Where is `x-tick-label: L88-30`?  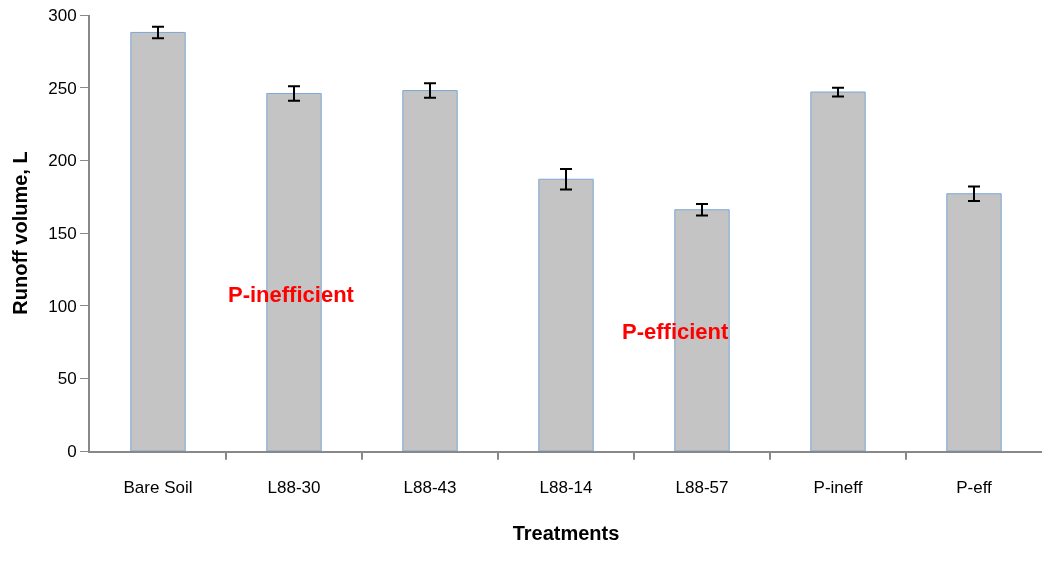
x-tick-label: L88-30 is located at coordinates (294, 488).